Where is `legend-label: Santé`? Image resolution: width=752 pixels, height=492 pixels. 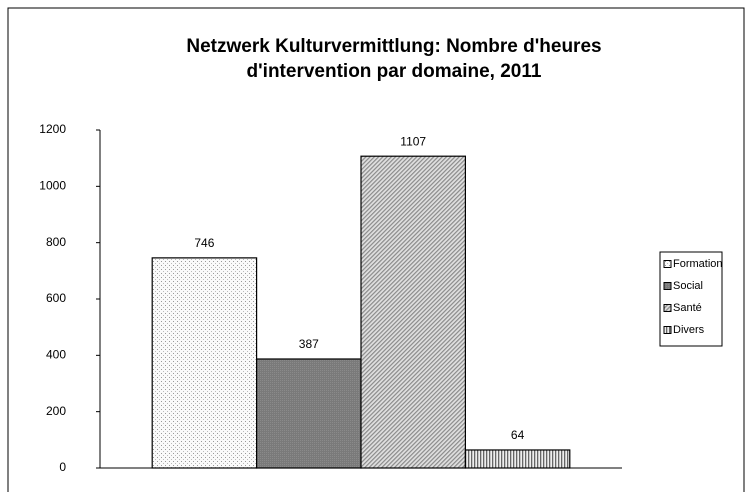
legend-label: Santé is located at coordinates (687, 308).